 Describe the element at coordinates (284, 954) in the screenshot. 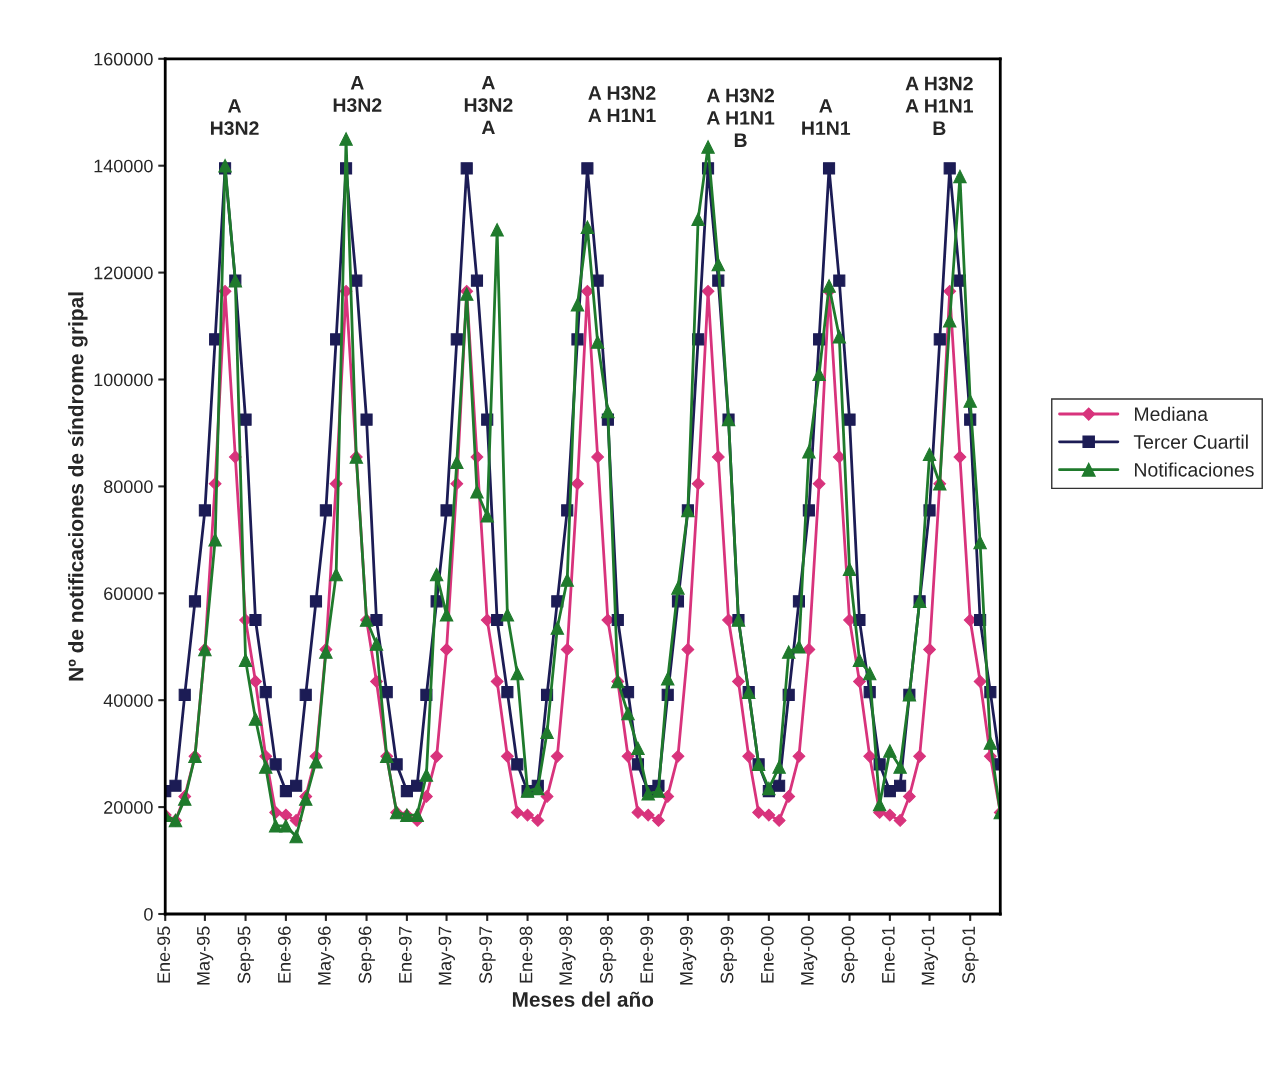

I see `x-tick-label: Ene-96` at that location.